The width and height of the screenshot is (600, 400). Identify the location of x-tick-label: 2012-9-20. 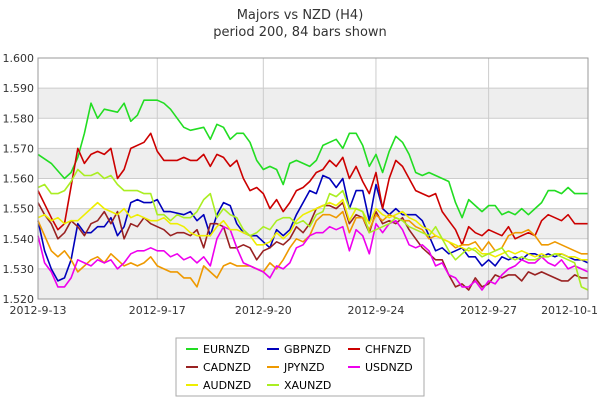
(263, 310).